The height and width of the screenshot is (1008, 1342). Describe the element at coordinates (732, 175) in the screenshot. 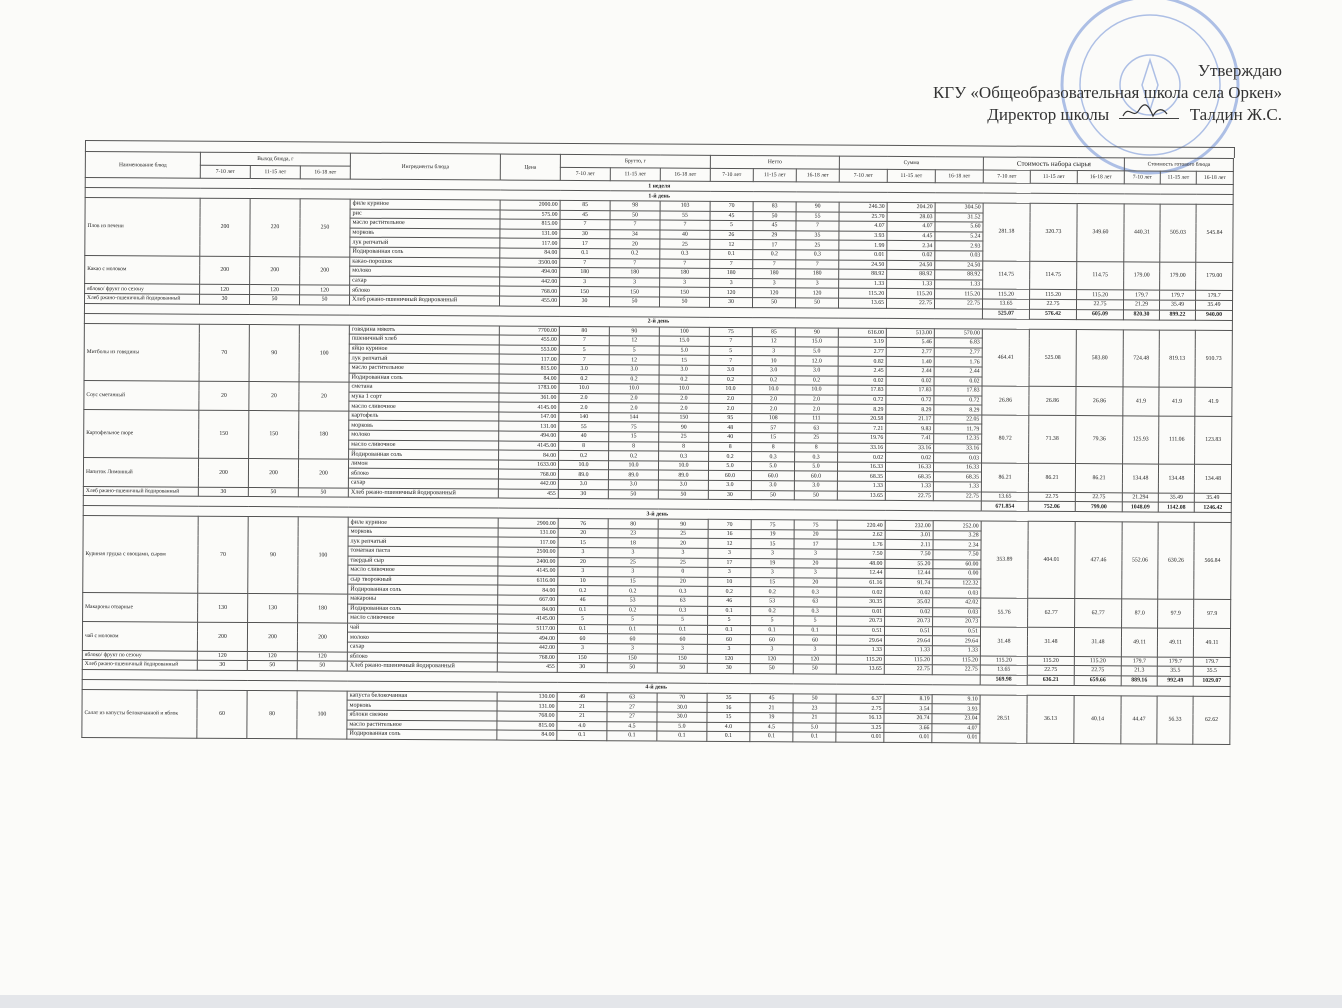

I see `age-header: 7-10 лет` at that location.